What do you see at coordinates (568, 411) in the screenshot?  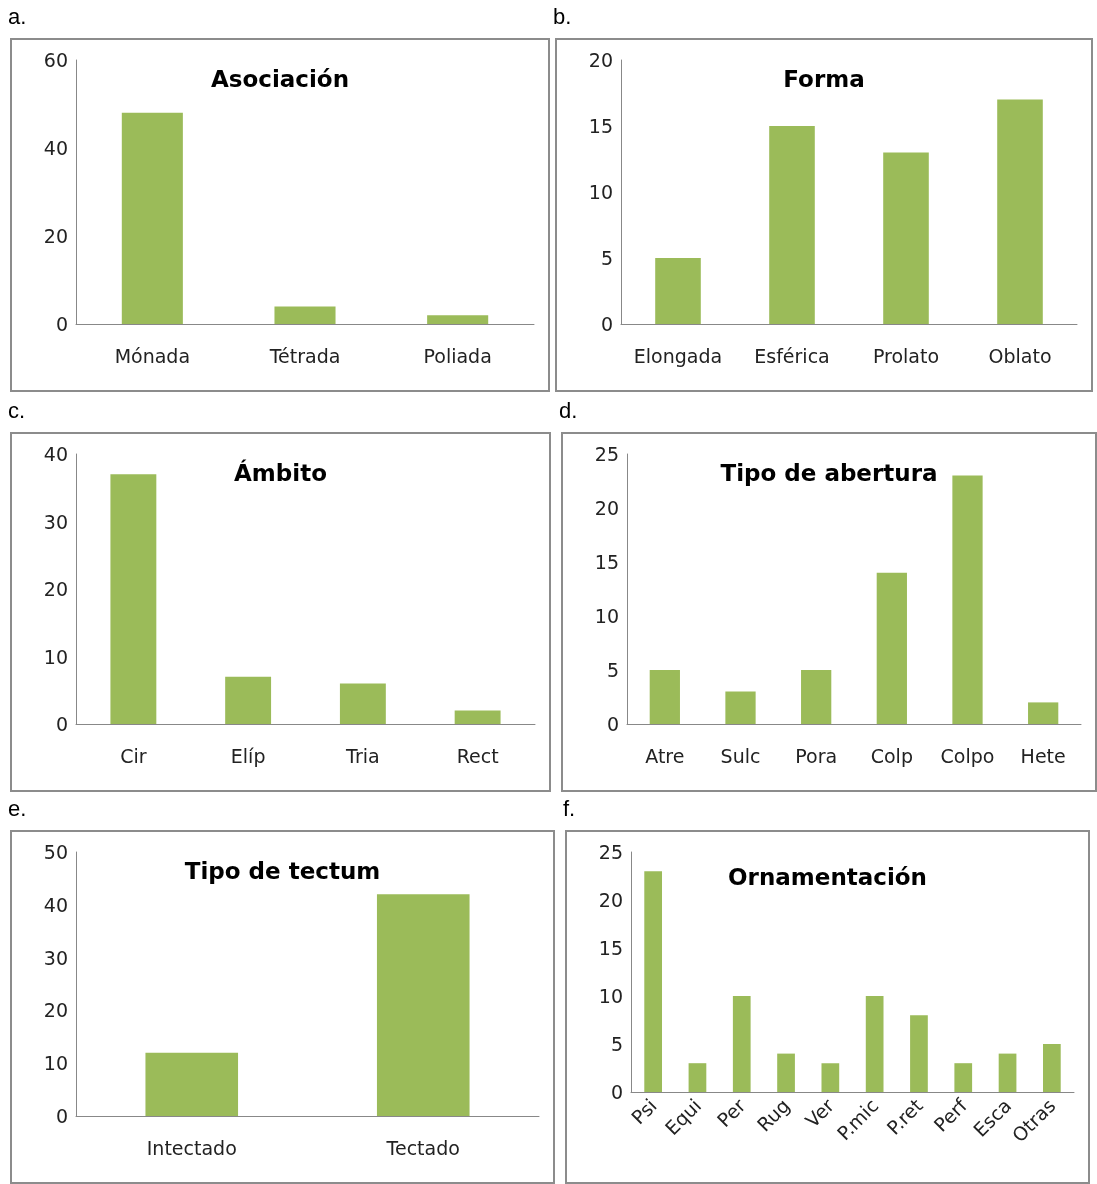 I see `text: d.` at bounding box center [568, 411].